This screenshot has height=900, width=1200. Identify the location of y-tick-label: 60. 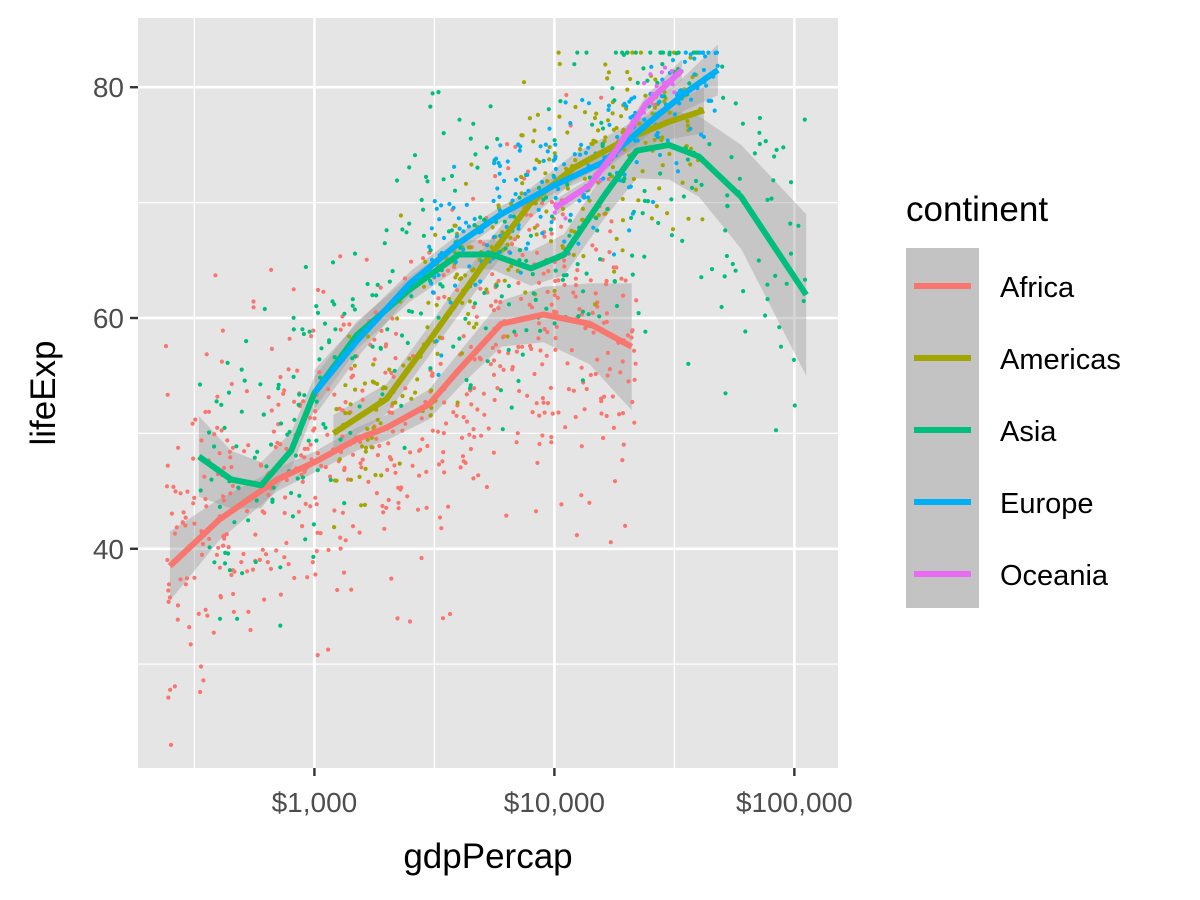
(108, 318).